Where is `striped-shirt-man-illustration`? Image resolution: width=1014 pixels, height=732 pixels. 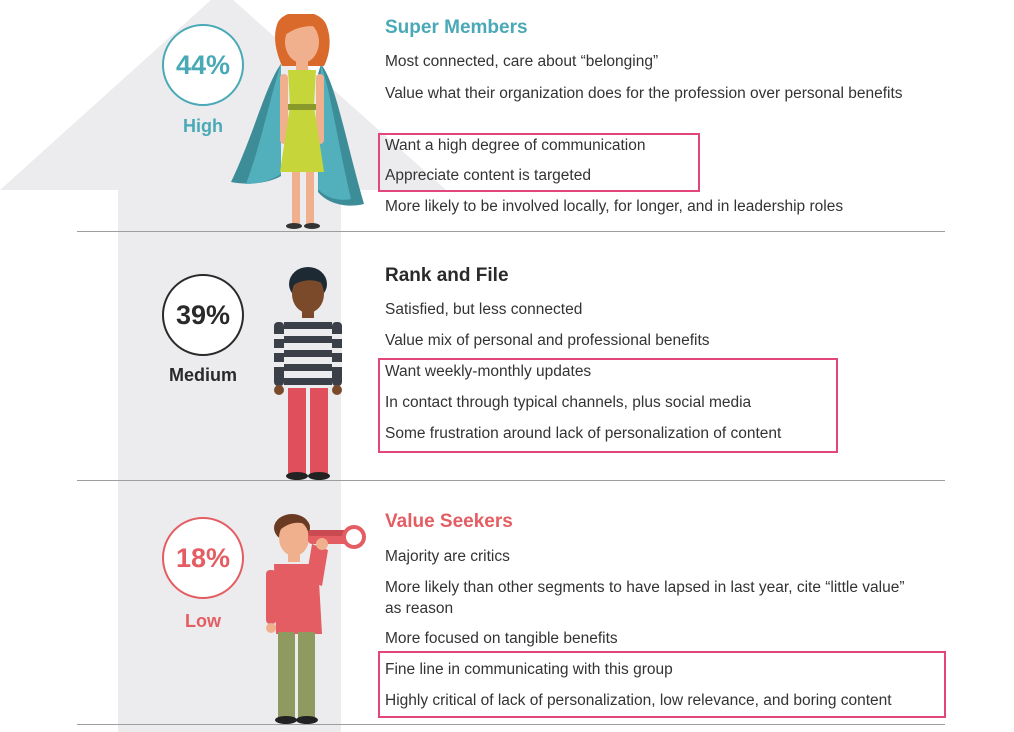 striped-shirt-man-illustration is located at coordinates (308, 373).